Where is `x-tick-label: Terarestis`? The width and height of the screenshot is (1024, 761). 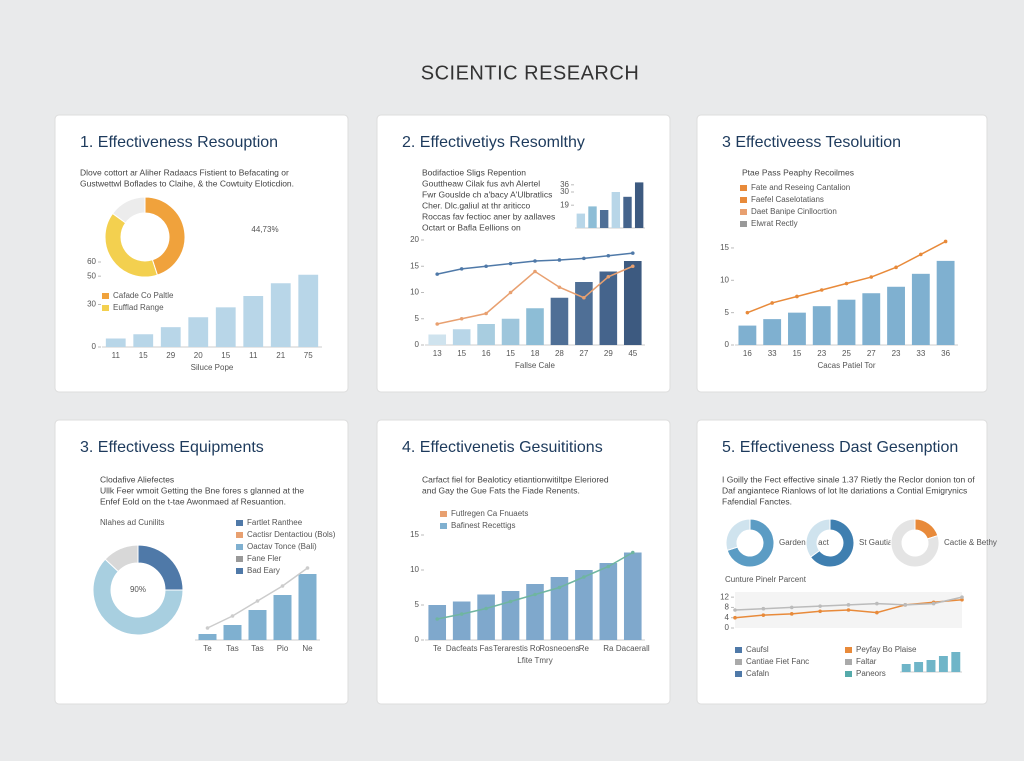
x-tick-label: Terarestis is located at coordinates (510, 648).